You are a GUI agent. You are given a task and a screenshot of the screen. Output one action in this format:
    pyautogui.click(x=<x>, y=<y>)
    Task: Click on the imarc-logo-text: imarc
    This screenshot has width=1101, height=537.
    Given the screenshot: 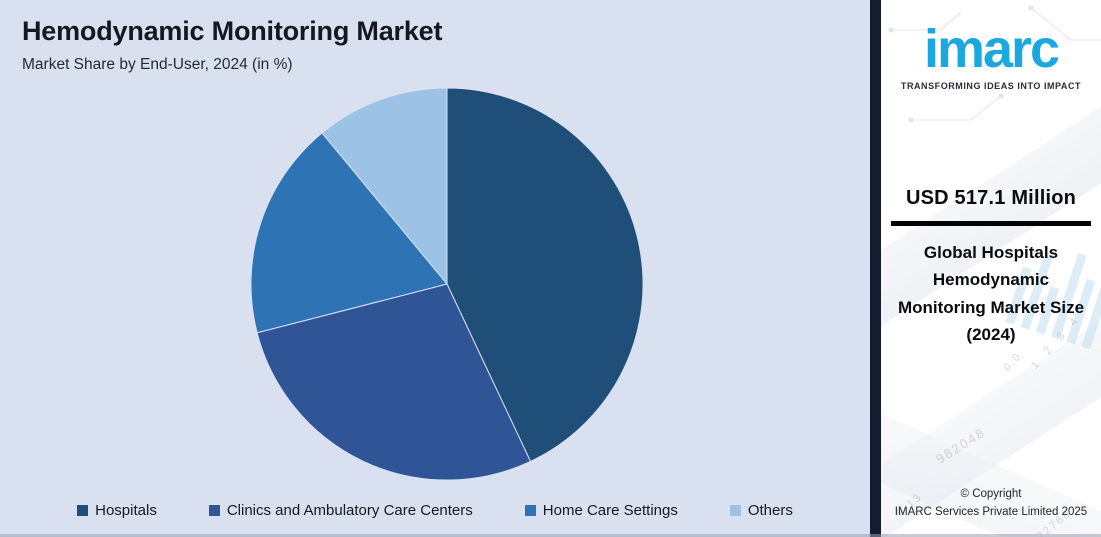 What is the action you would take?
    pyautogui.click(x=991, y=49)
    